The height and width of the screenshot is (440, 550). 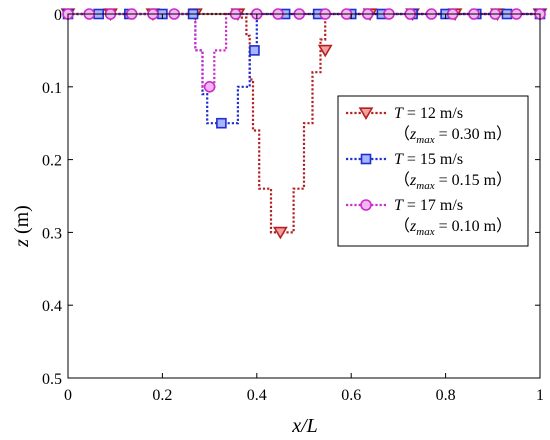 I want to click on legend-sublabel-1: （zmax = 0.30 m）, so click(x=453, y=135).